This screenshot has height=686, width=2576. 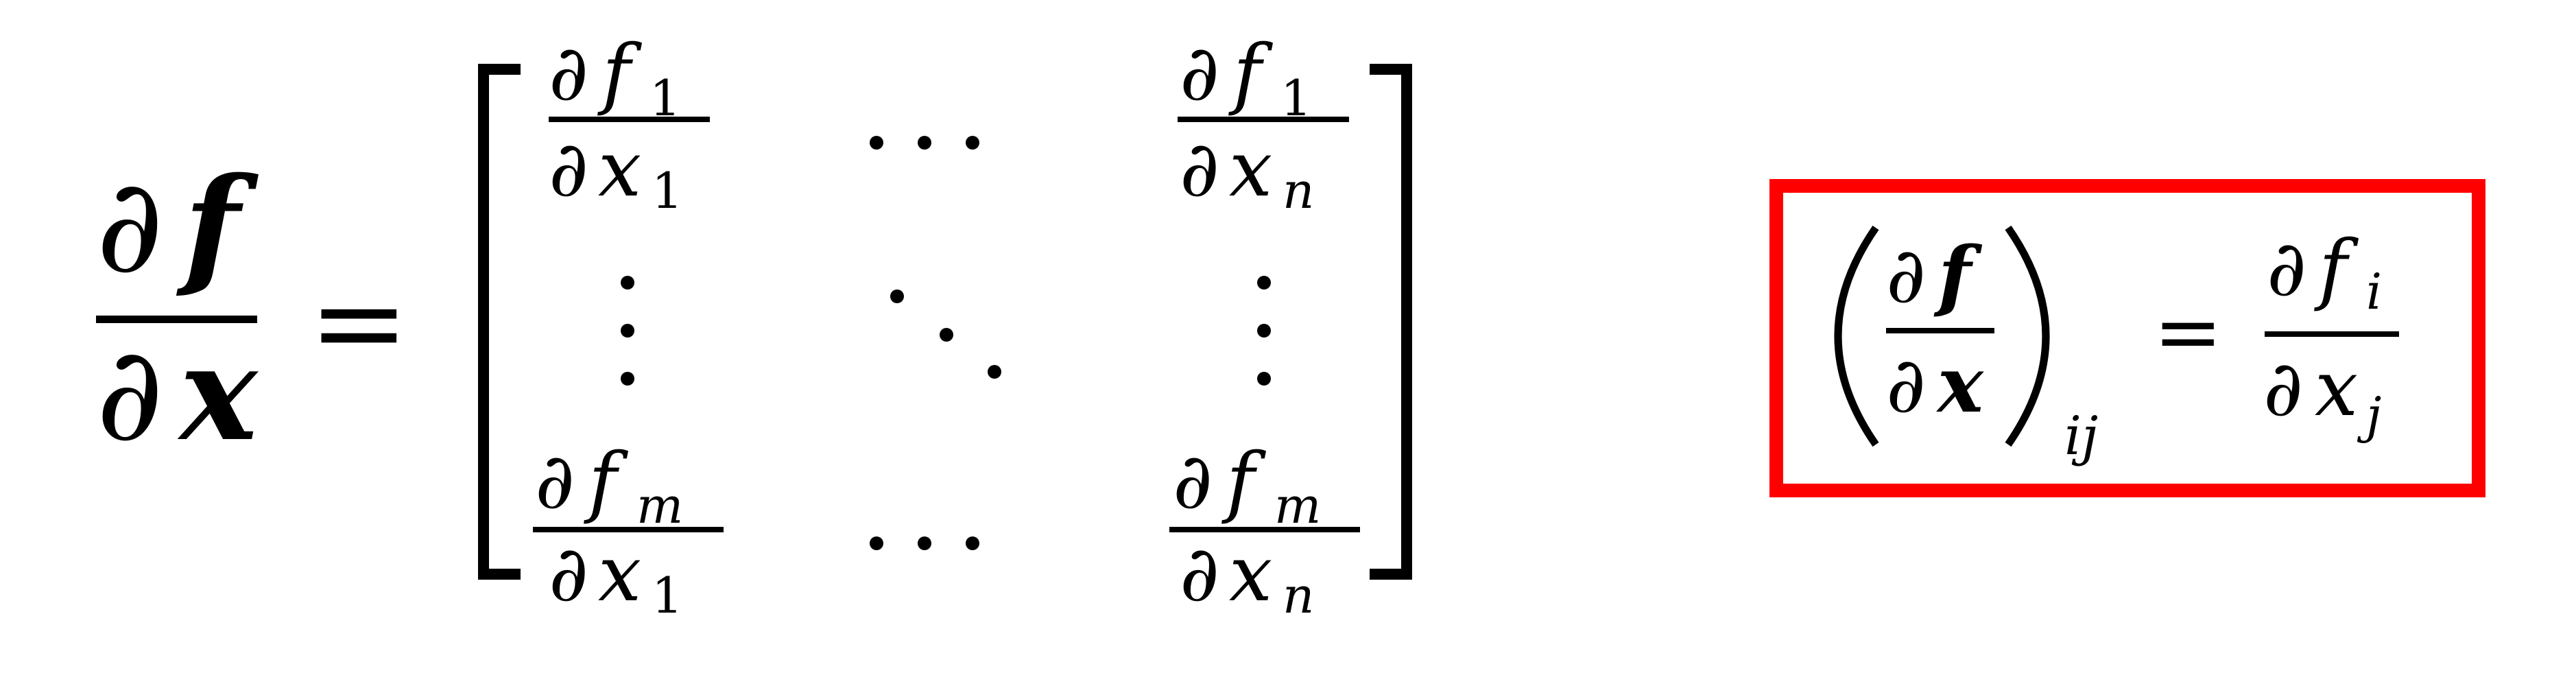 I want to click on lhs-num-var: f, so click(x=217, y=226).